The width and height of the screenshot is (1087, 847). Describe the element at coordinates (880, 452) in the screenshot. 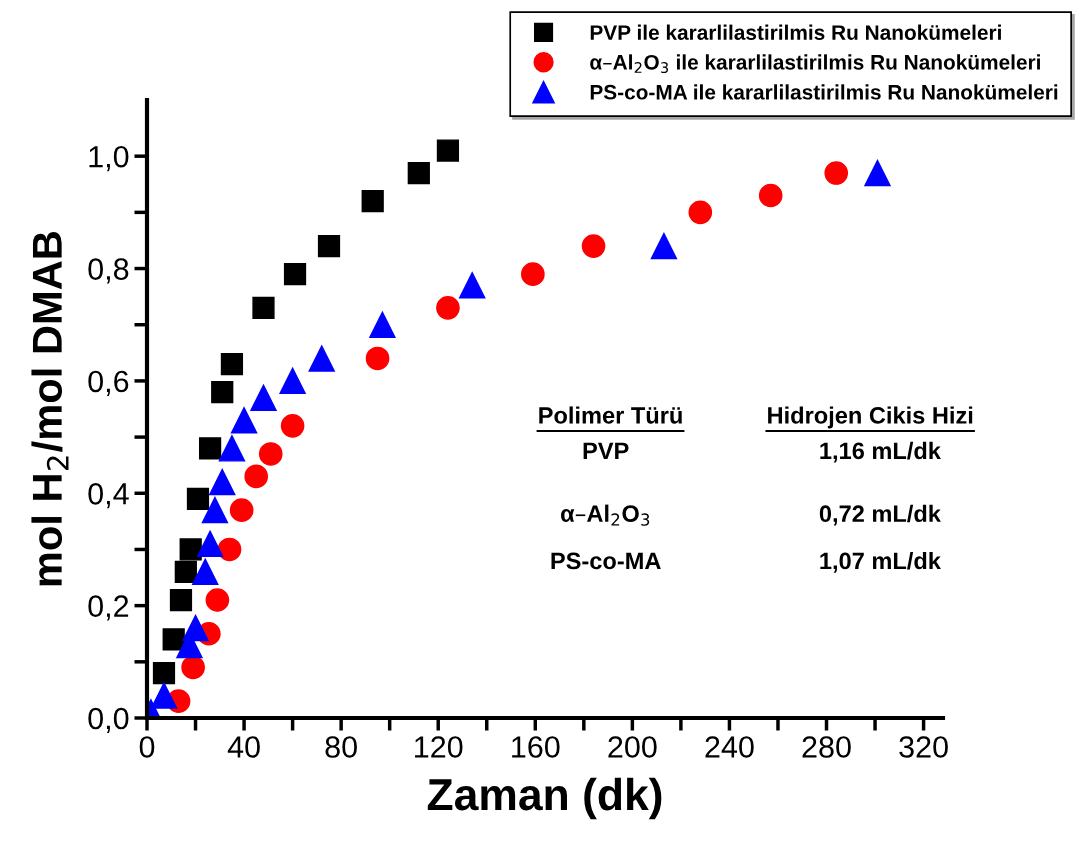

I see `annotation: 1,16 mL/dk` at that location.